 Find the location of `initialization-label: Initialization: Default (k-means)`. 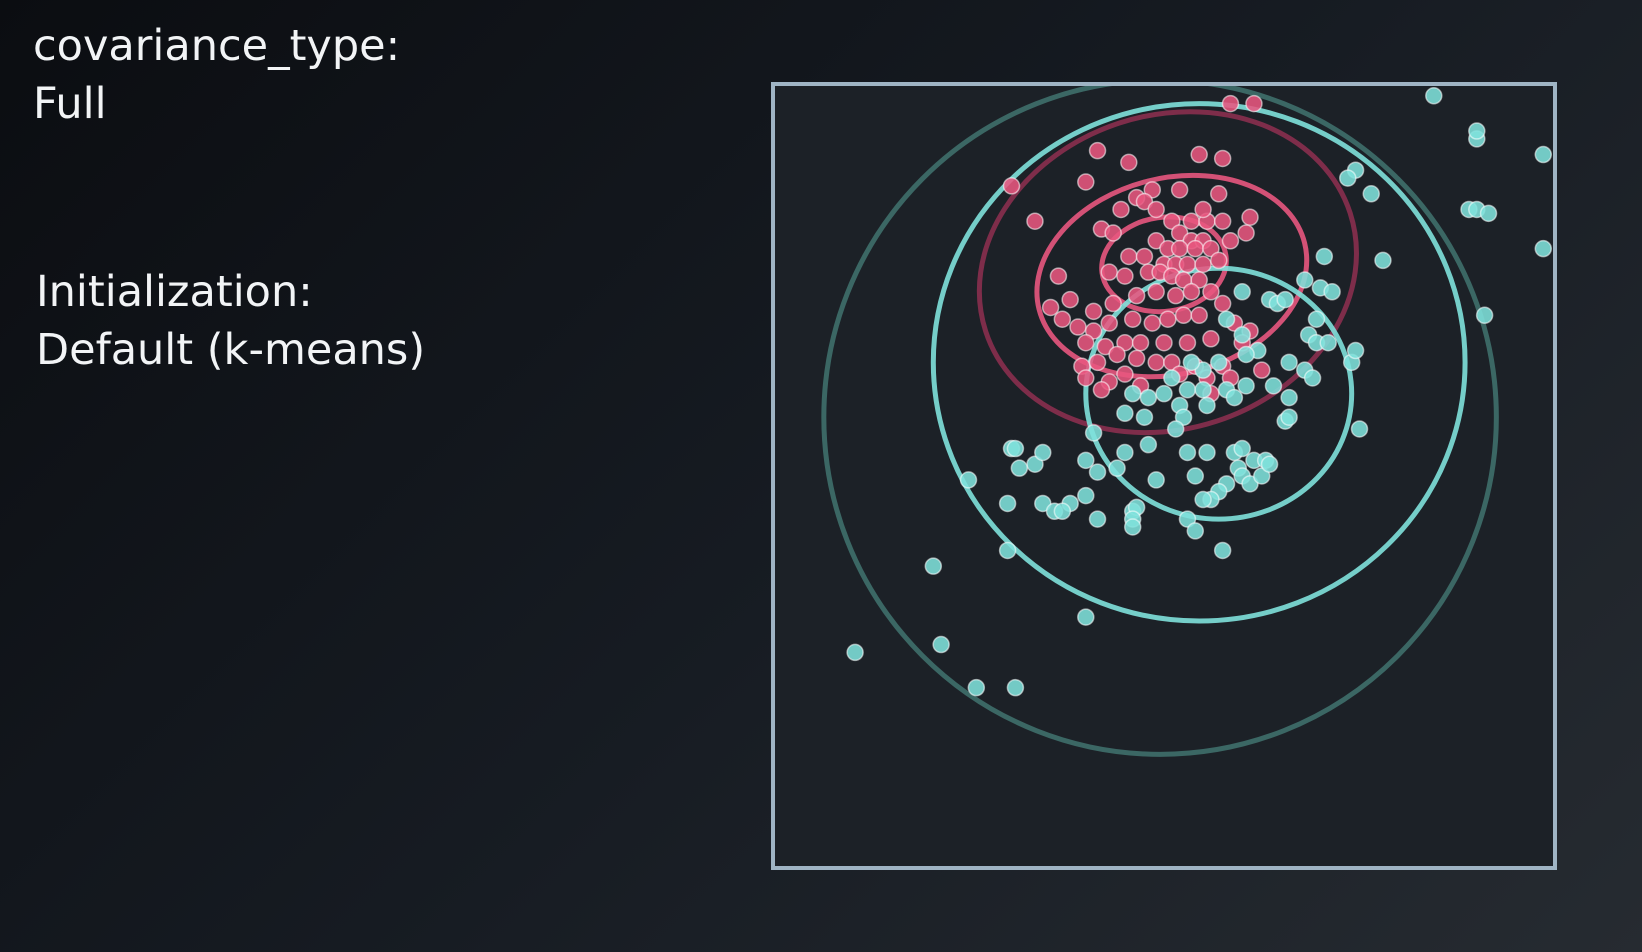

initialization-label: Initialization: Default (k-means) is located at coordinates (230, 321).